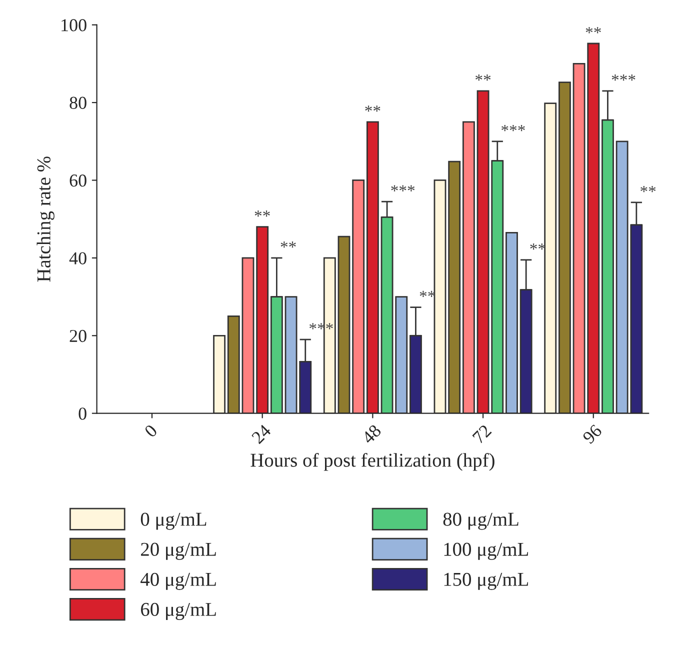 This screenshot has height=654, width=677. What do you see at coordinates (486, 551) in the screenshot?
I see `legend-label: 100 μg/mL` at bounding box center [486, 551].